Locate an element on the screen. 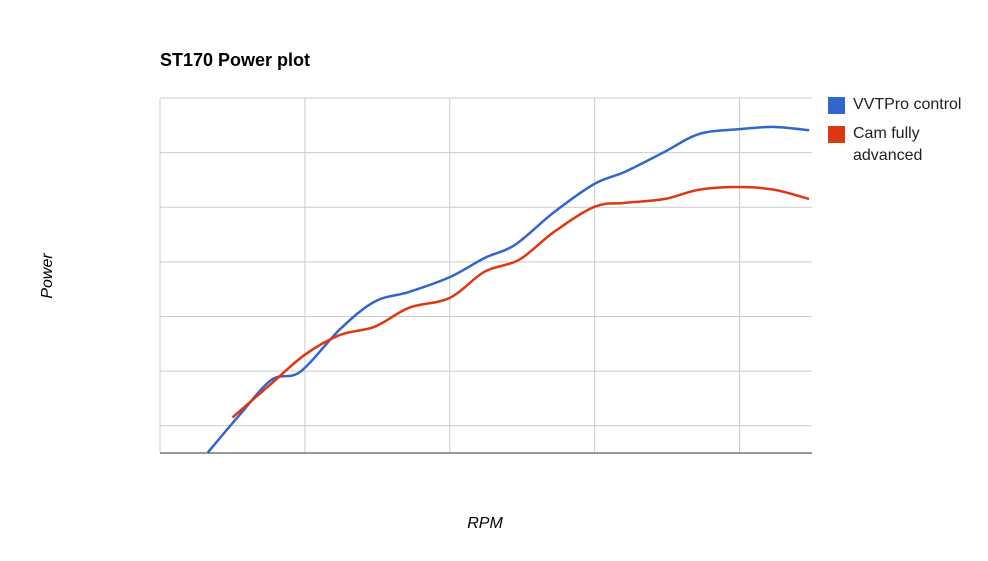 Image resolution: width=988 pixels, height=561 pixels. y-axis-title: Power is located at coordinates (47, 276).